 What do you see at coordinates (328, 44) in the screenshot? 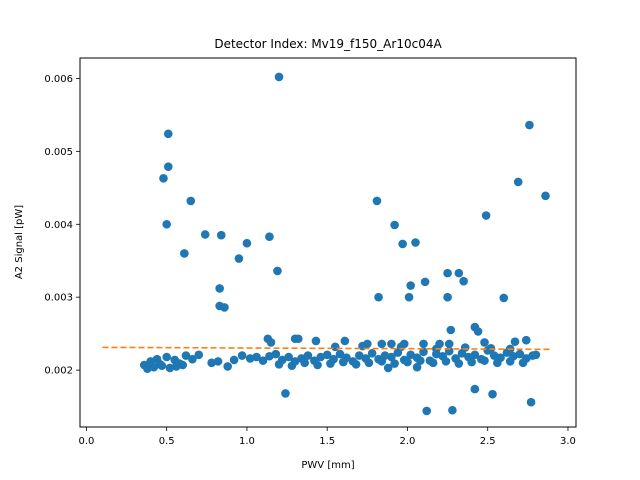
I see `chart-title: Detector Index: Mv19_f150_Ar10c04A` at bounding box center [328, 44].